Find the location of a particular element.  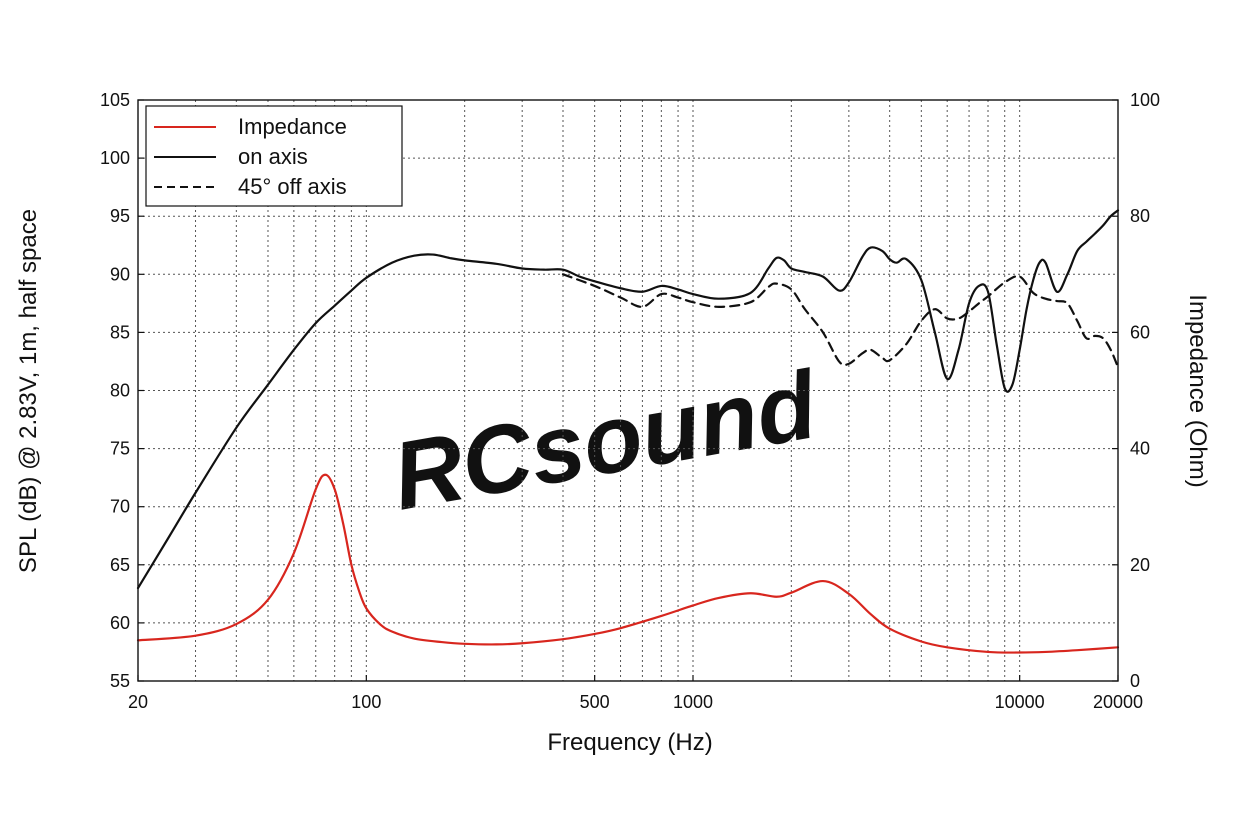

legend-label-impedance: Impedance is located at coordinates (292, 126).